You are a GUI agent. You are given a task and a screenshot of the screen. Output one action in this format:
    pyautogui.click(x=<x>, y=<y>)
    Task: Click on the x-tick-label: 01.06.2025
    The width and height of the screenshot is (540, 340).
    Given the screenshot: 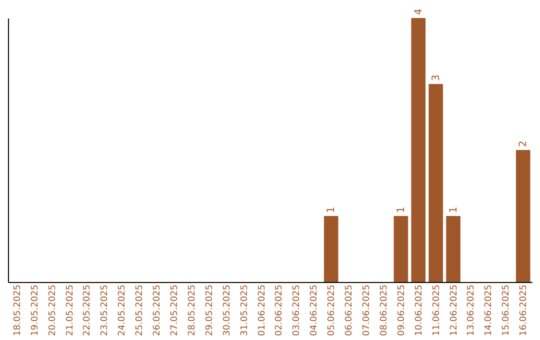 What is the action you would take?
    pyautogui.click(x=262, y=310)
    